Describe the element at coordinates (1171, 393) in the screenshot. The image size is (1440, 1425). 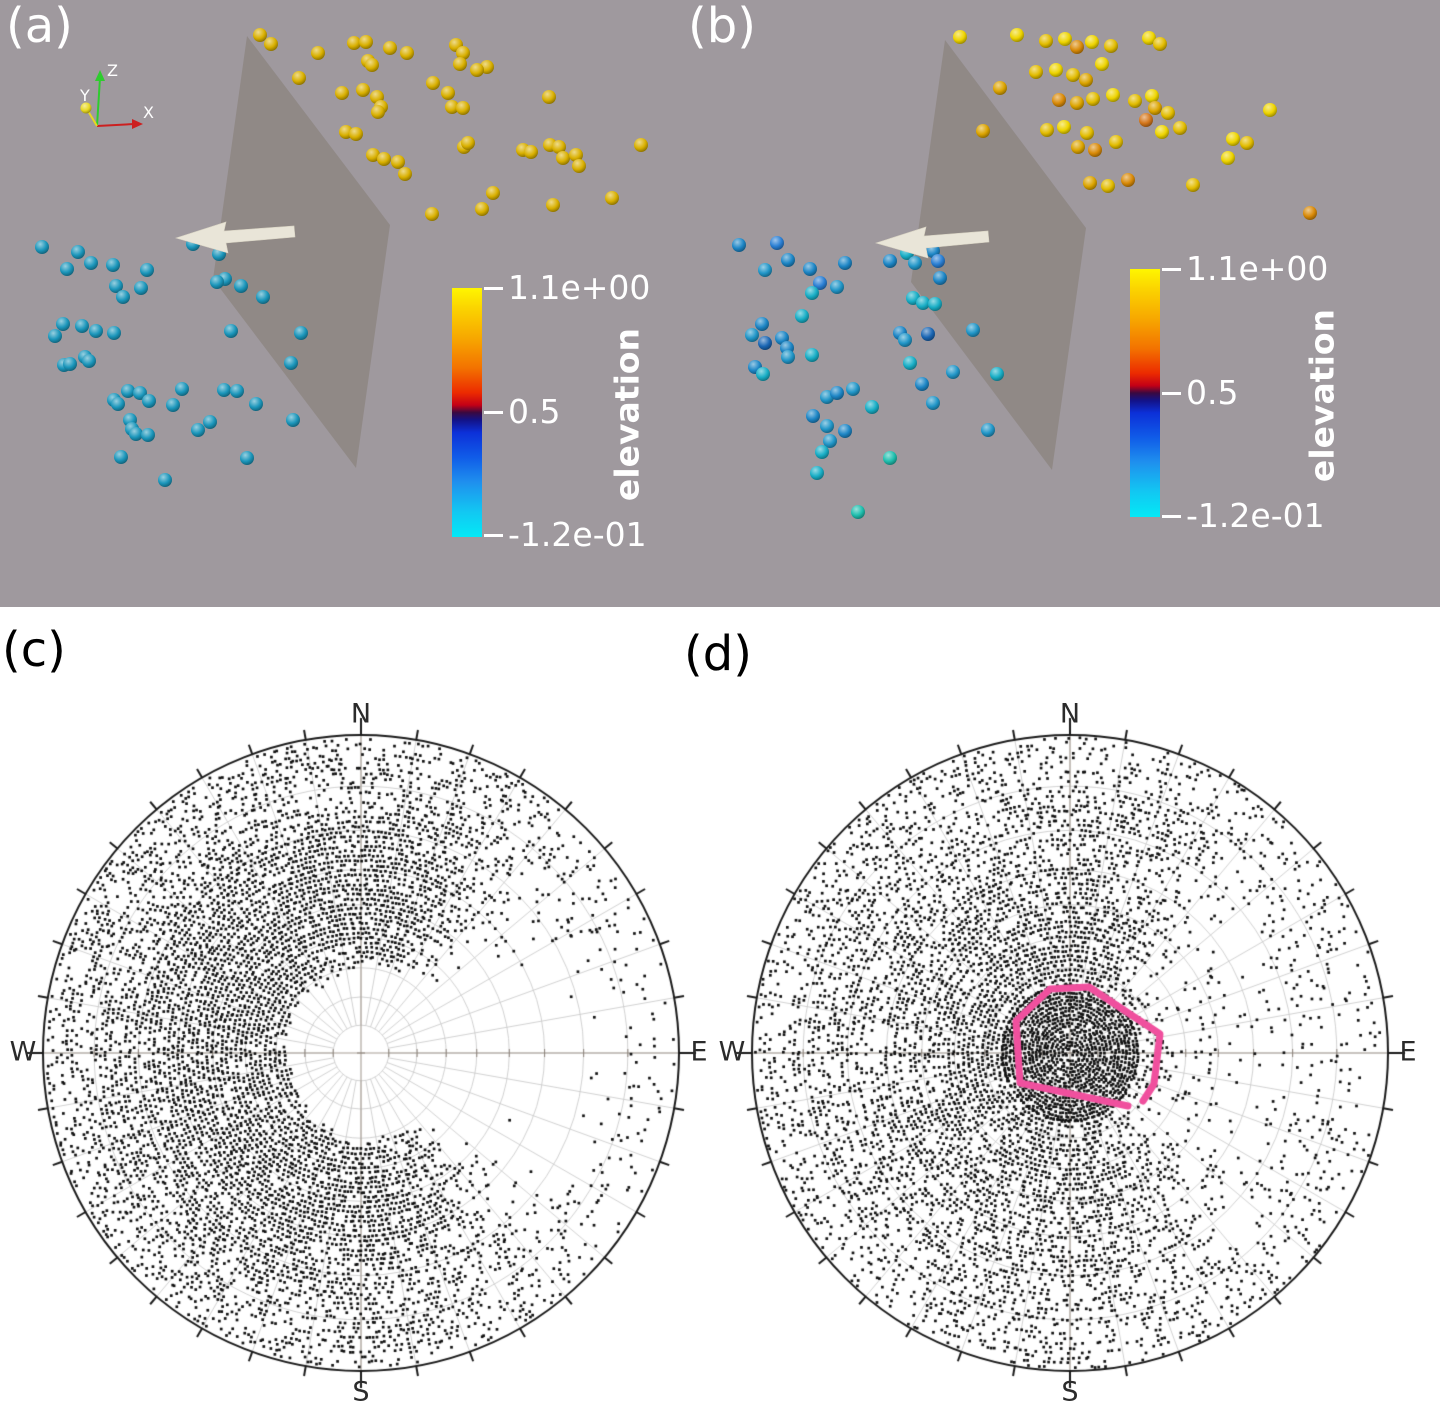
I see `colorbar-b-tick-mid` at that location.